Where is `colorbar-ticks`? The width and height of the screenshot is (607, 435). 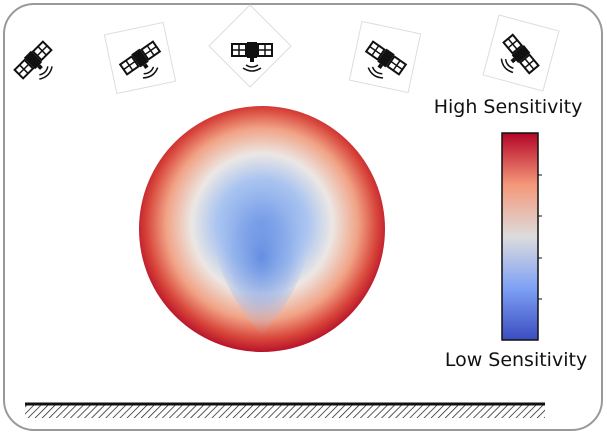 colorbar-ticks is located at coordinates (540, 237).